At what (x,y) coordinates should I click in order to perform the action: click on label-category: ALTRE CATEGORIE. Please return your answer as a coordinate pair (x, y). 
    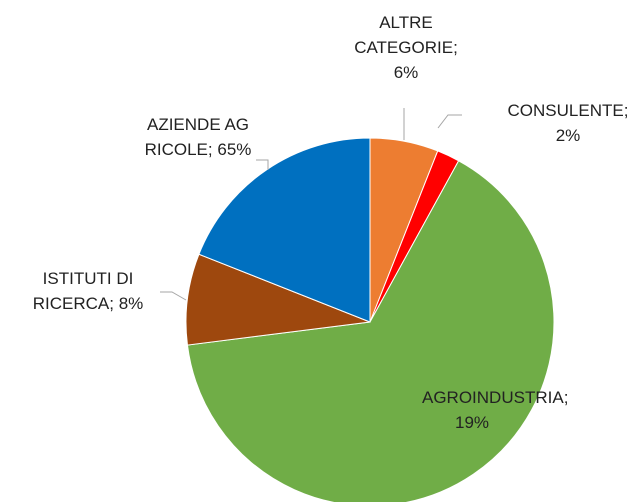
    Looking at the image, I should click on (404, 35).